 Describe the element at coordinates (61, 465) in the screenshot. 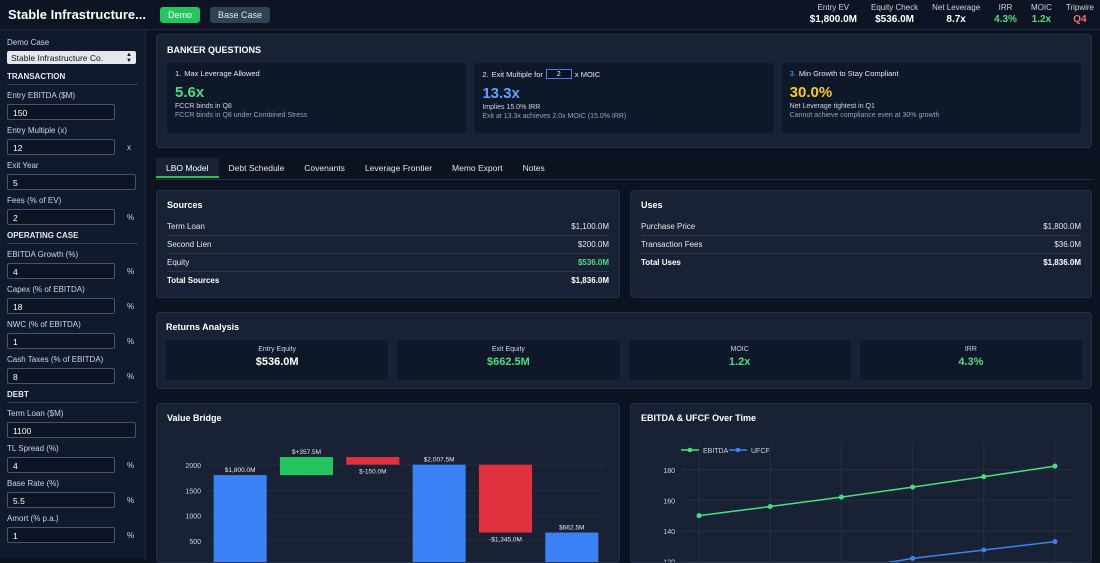

I see `tl-spread-input: 4` at that location.